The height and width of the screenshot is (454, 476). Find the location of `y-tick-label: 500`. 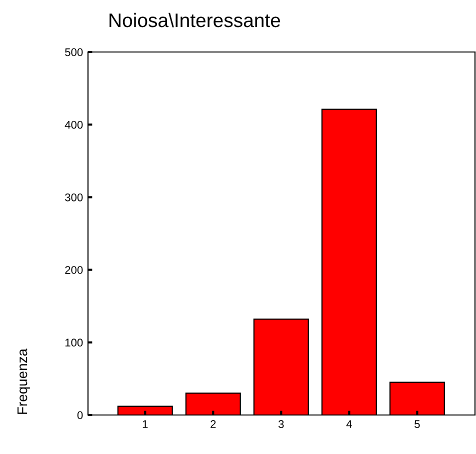

y-tick-label: 500 is located at coordinates (74, 52).